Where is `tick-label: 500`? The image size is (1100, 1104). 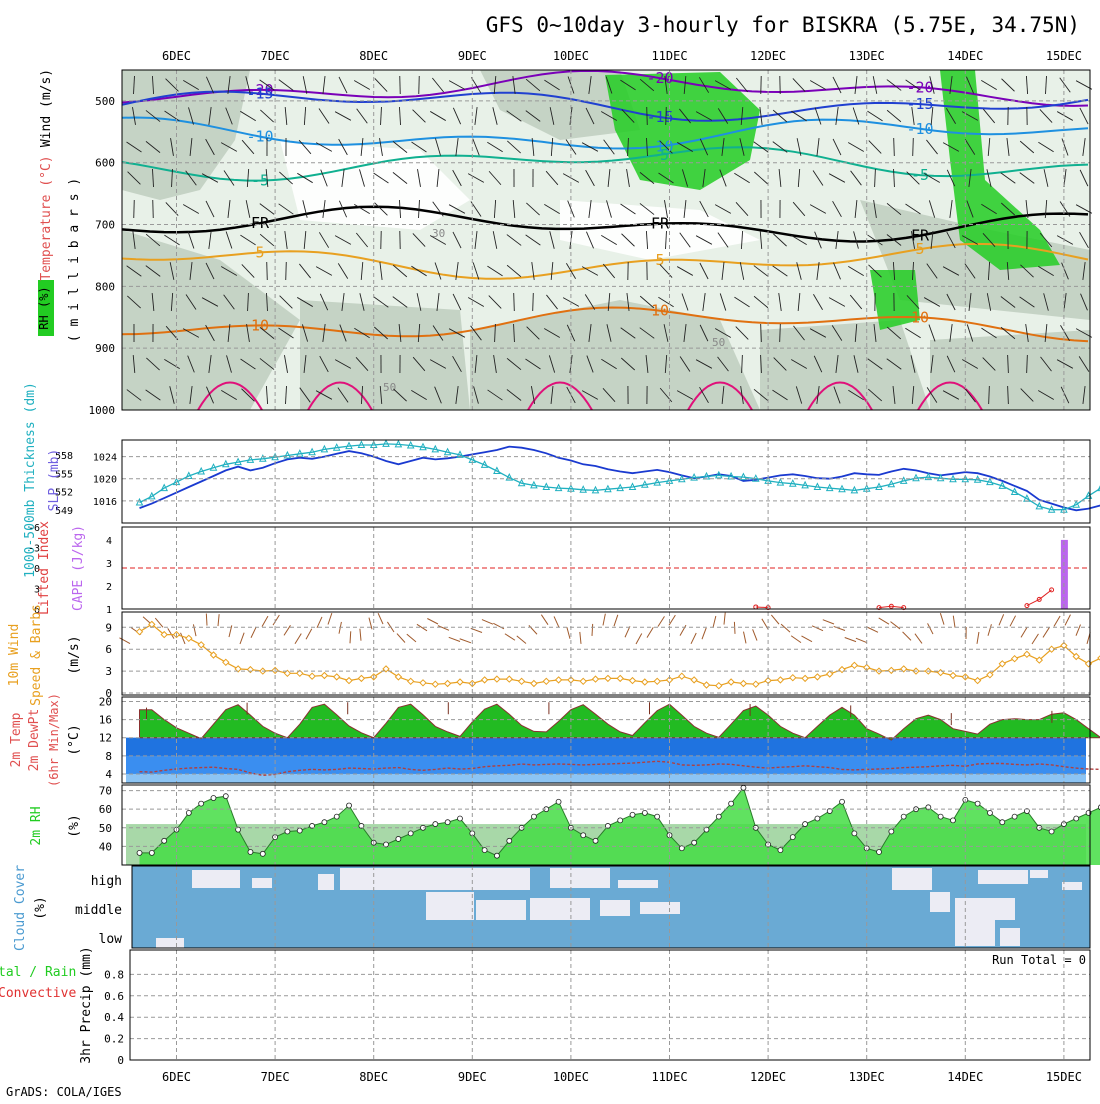 tick-label: 500 is located at coordinates (105, 101).